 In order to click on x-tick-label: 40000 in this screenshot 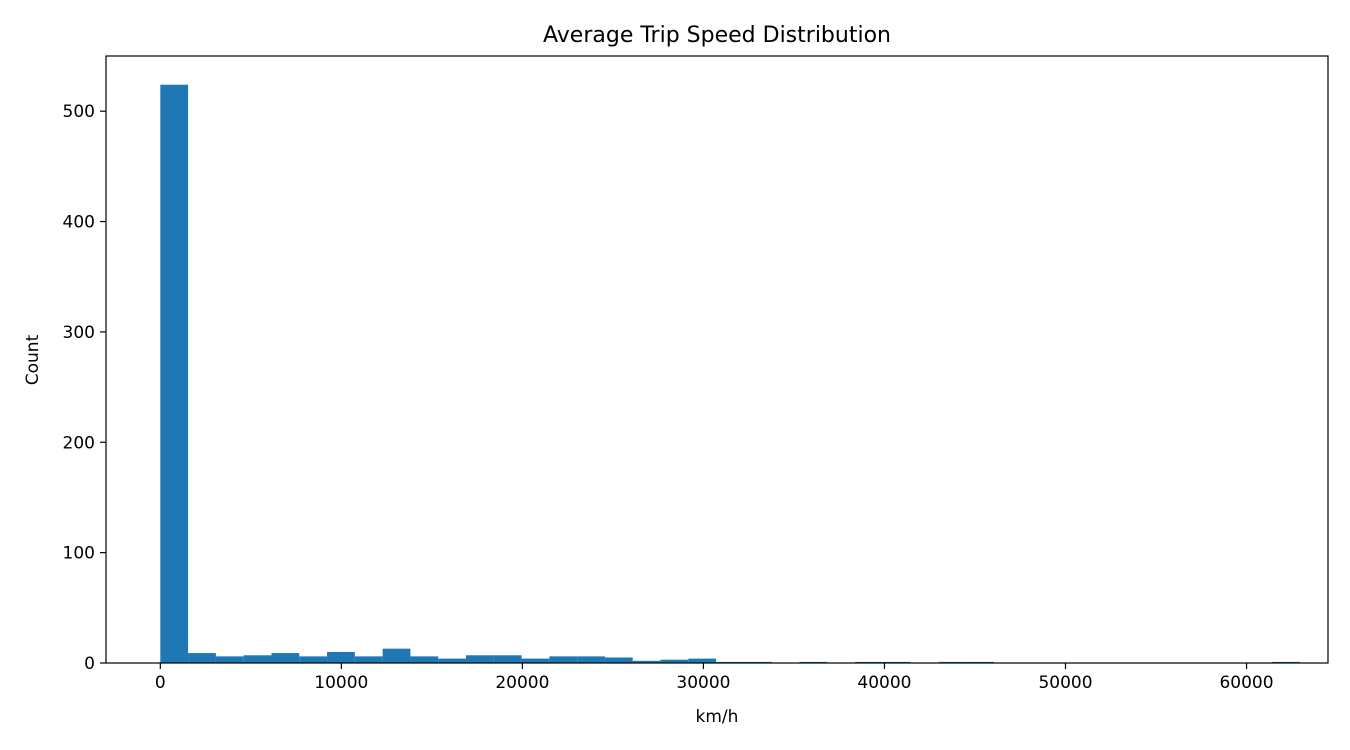, I will do `click(884, 683)`.